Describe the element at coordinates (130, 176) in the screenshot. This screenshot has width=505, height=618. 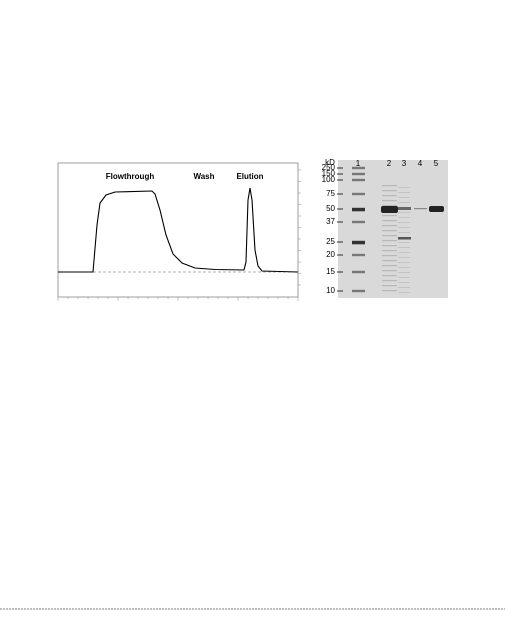
I see `phase-label: Flowthrough` at that location.